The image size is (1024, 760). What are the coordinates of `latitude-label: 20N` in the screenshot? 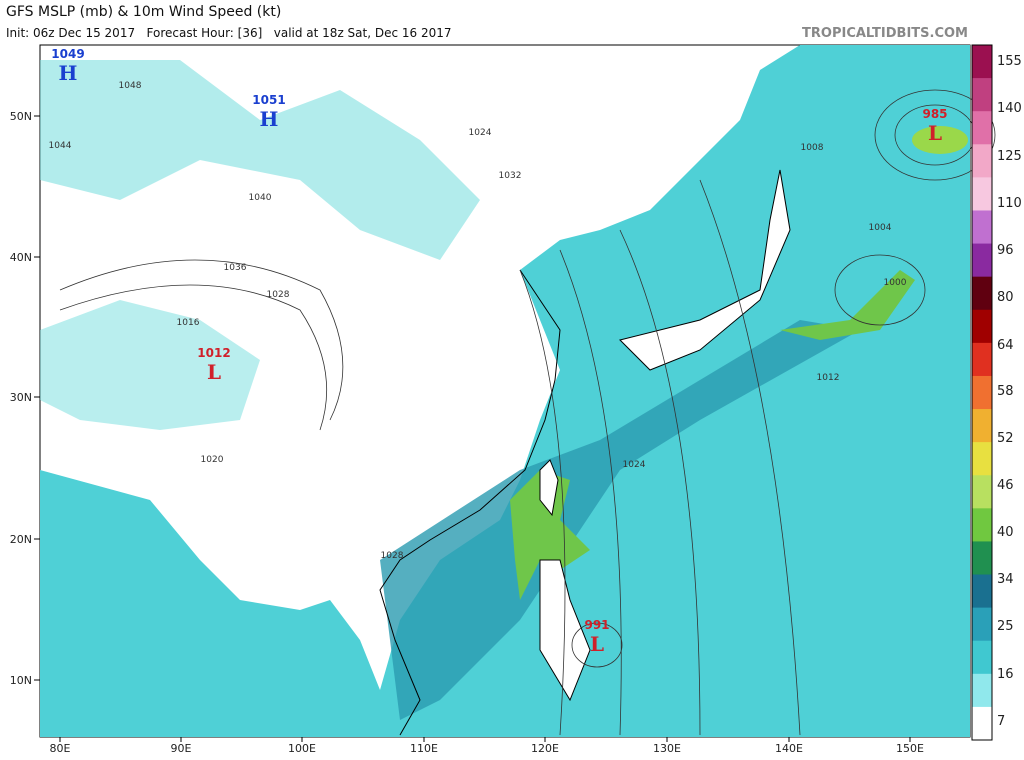 It's located at (21, 539).